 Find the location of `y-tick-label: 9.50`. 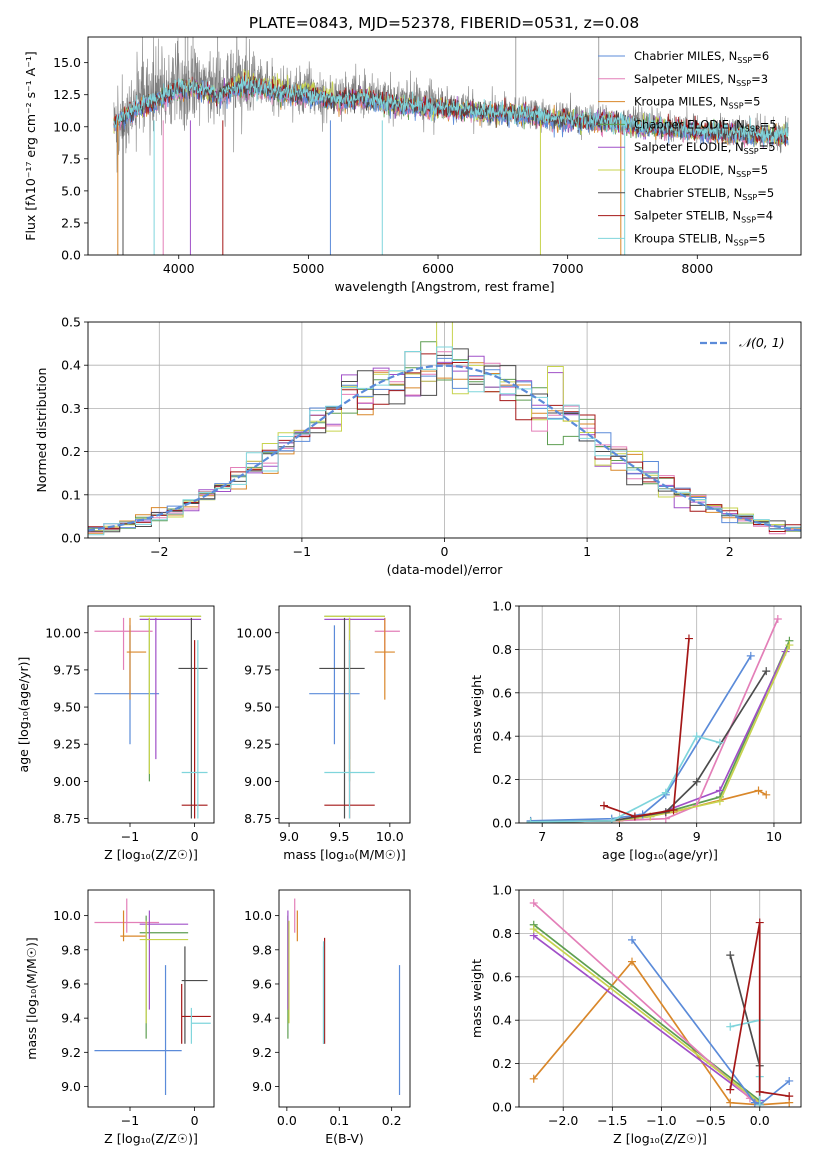

y-tick-label: 9.50 is located at coordinates (258, 707).